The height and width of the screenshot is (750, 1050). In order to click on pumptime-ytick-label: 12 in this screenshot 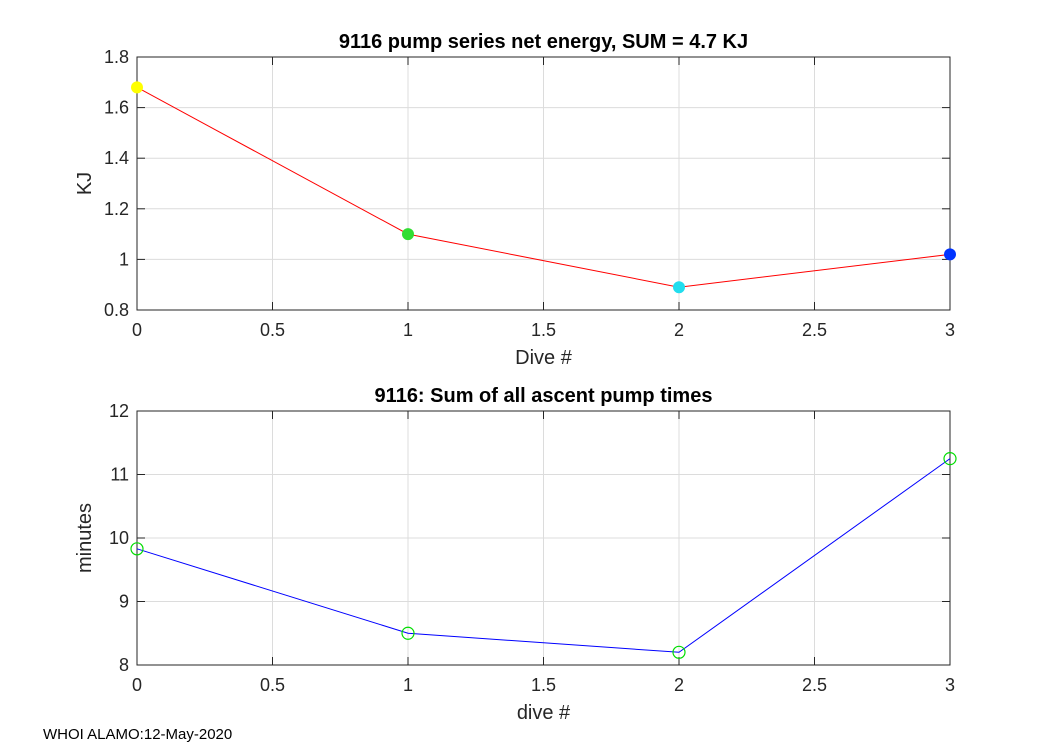, I will do `click(119, 411)`.